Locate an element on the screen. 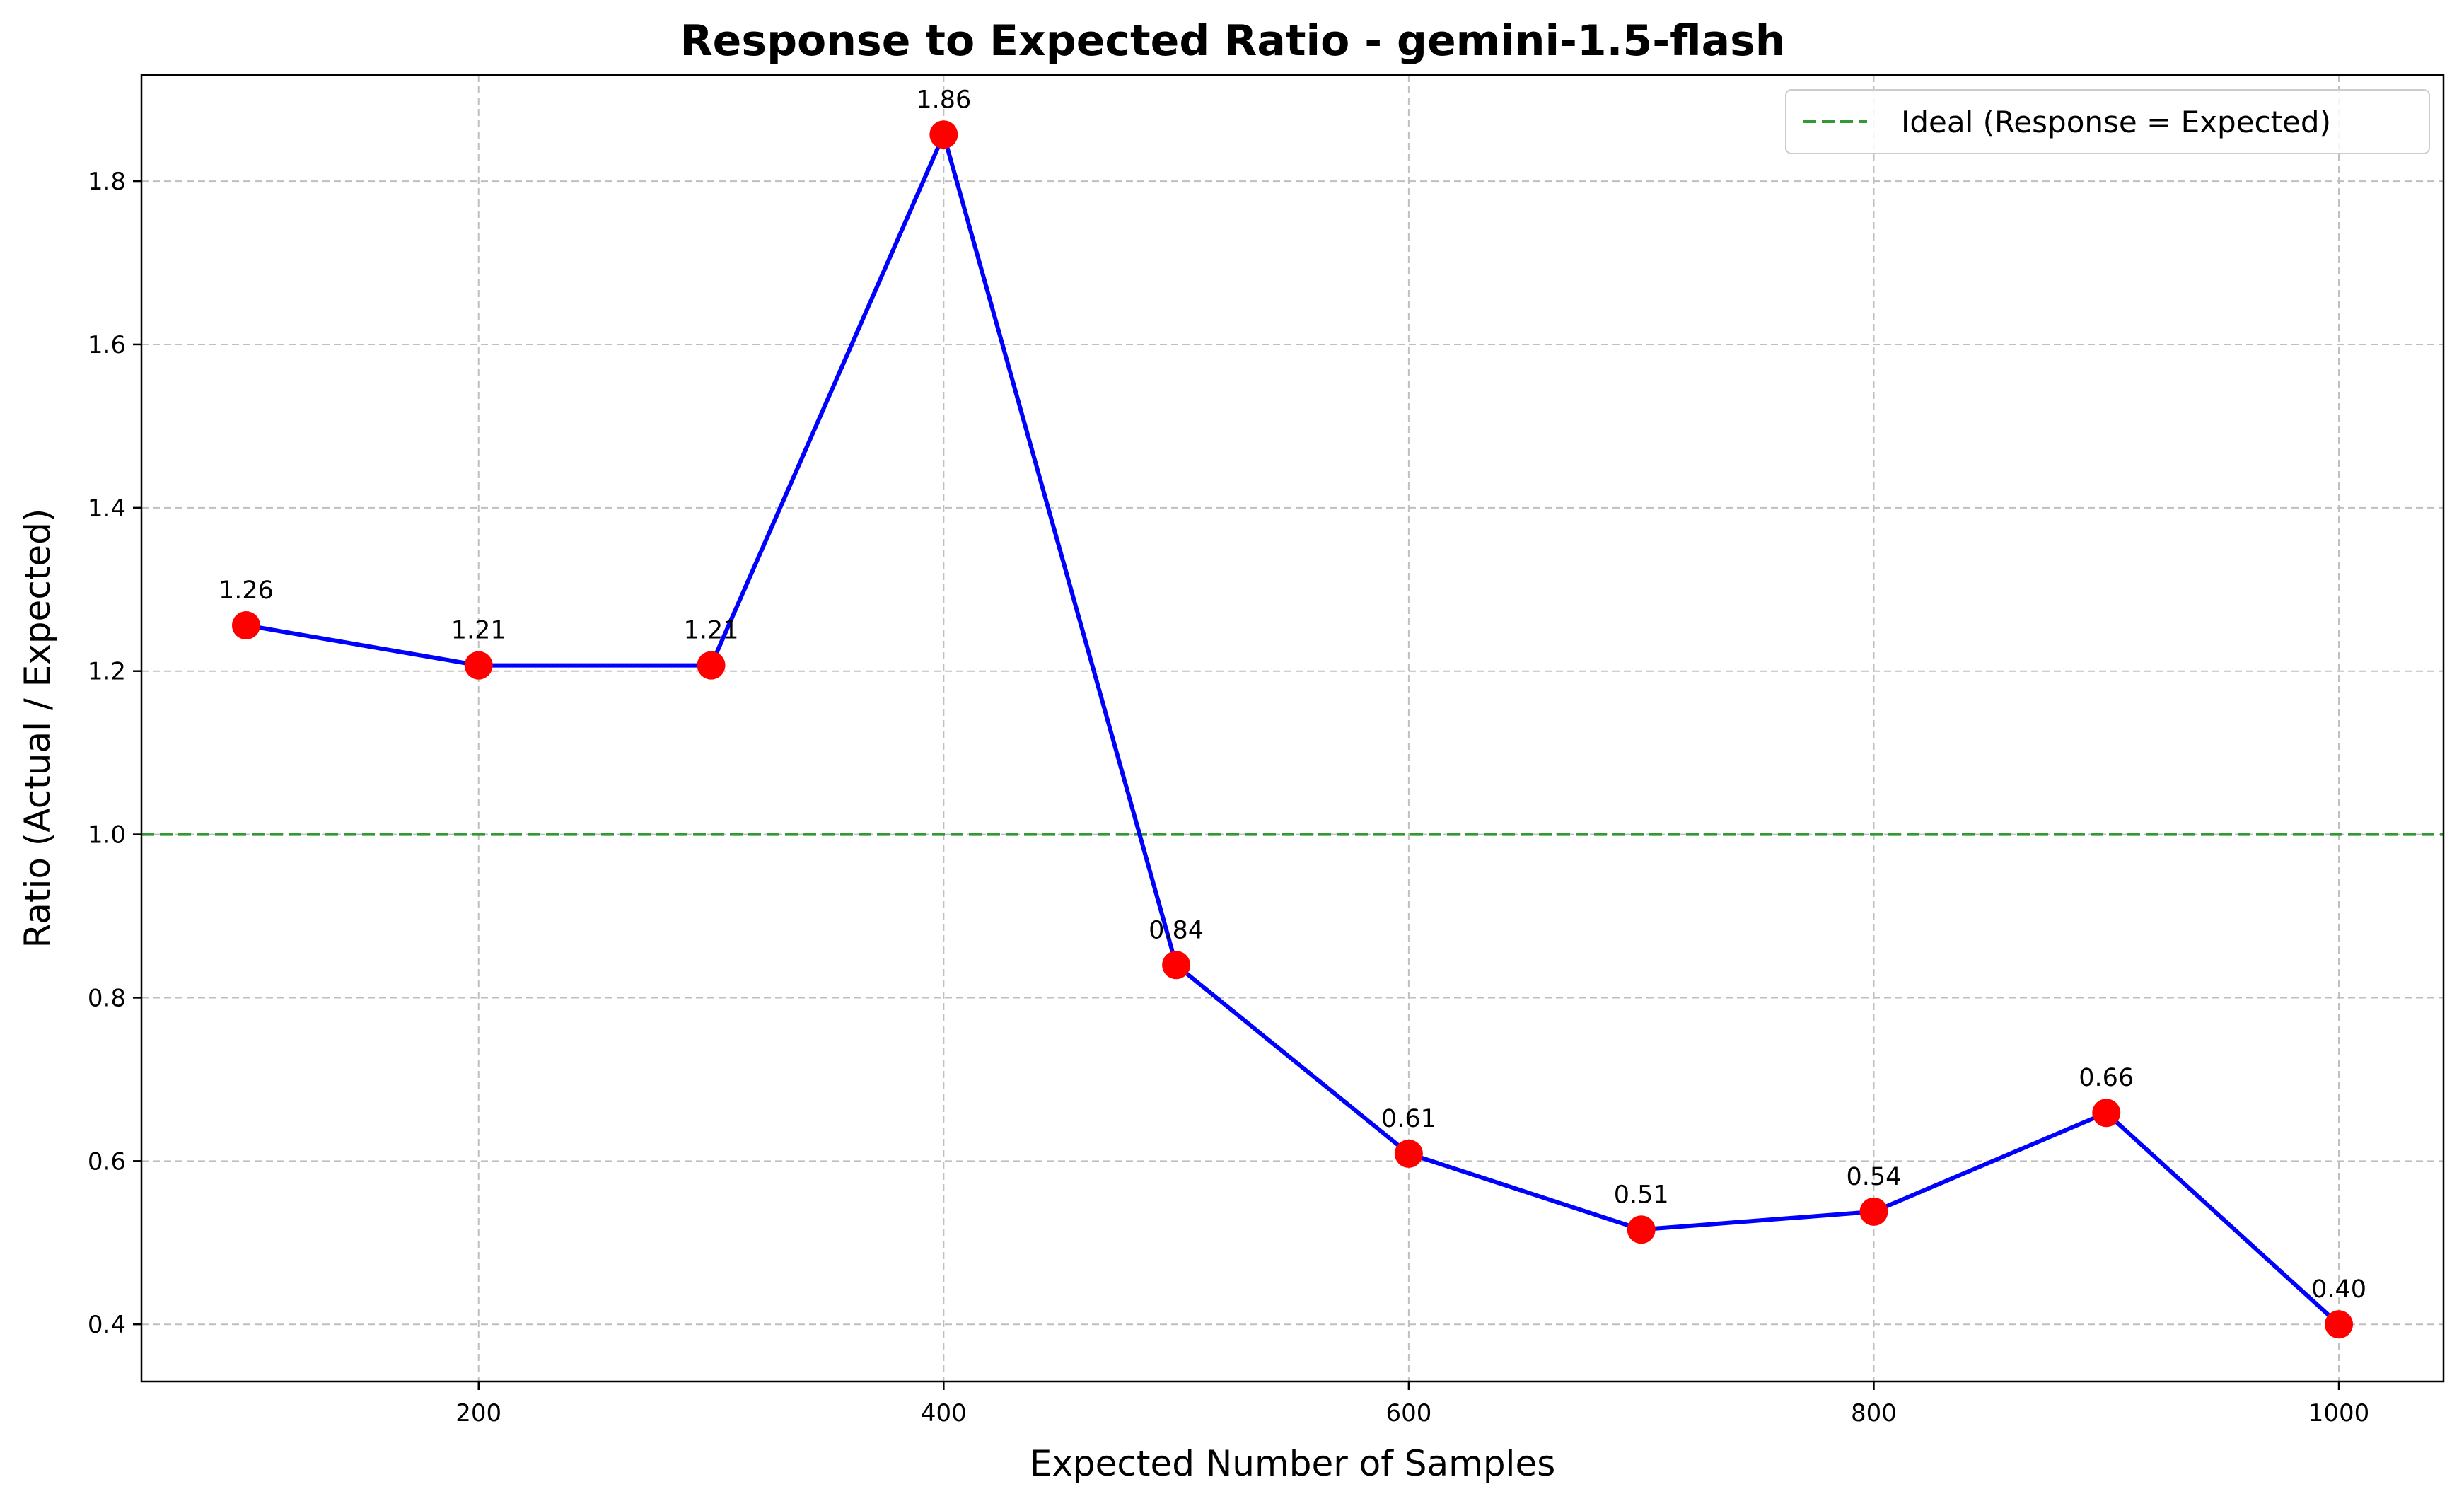  x-tick-label: 1000 is located at coordinates (2339, 1413).